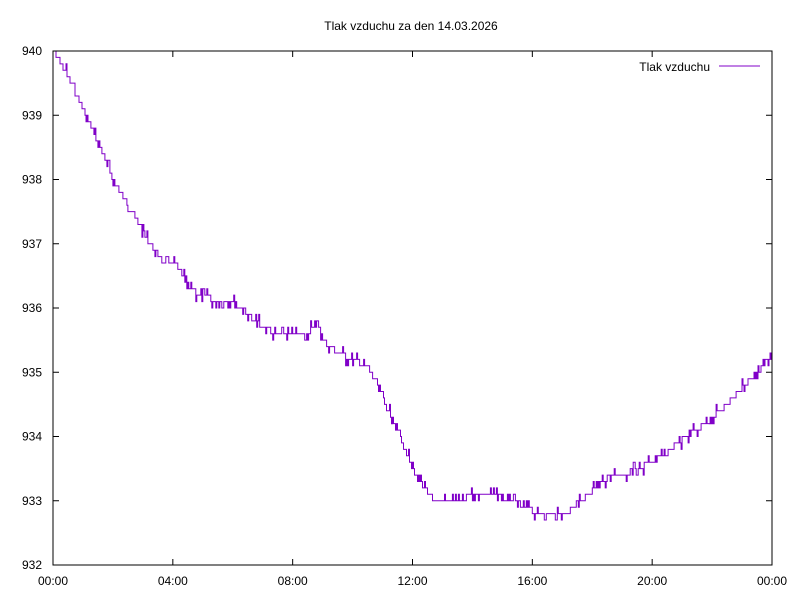 The width and height of the screenshot is (800, 600). I want to click on y-tick-label: 940, so click(32, 51).